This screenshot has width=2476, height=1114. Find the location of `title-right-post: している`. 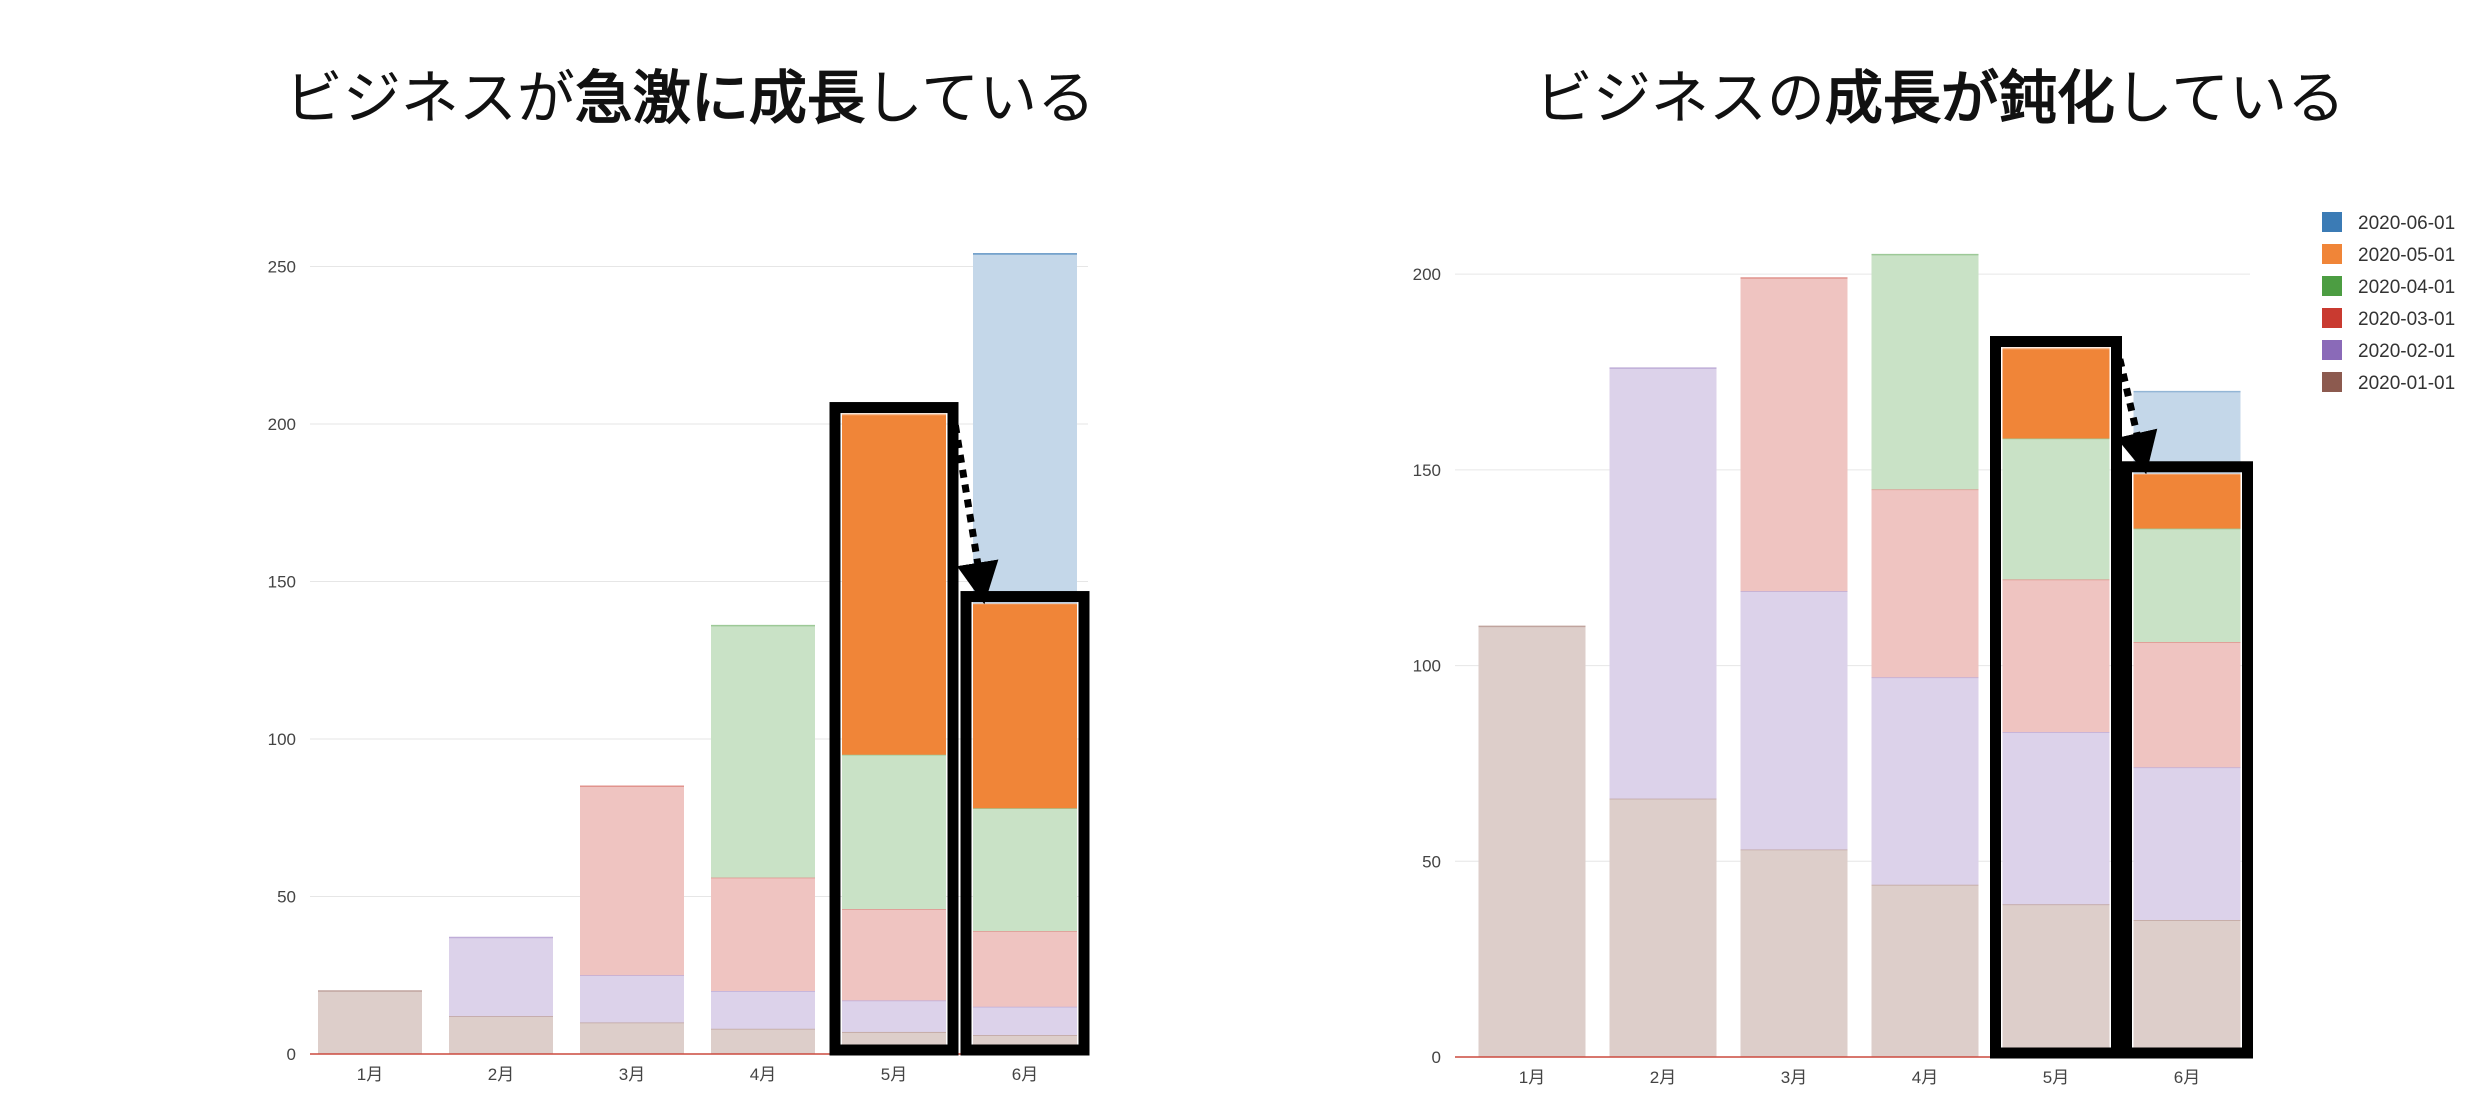

title-right-post: している is located at coordinates (2230, 98).